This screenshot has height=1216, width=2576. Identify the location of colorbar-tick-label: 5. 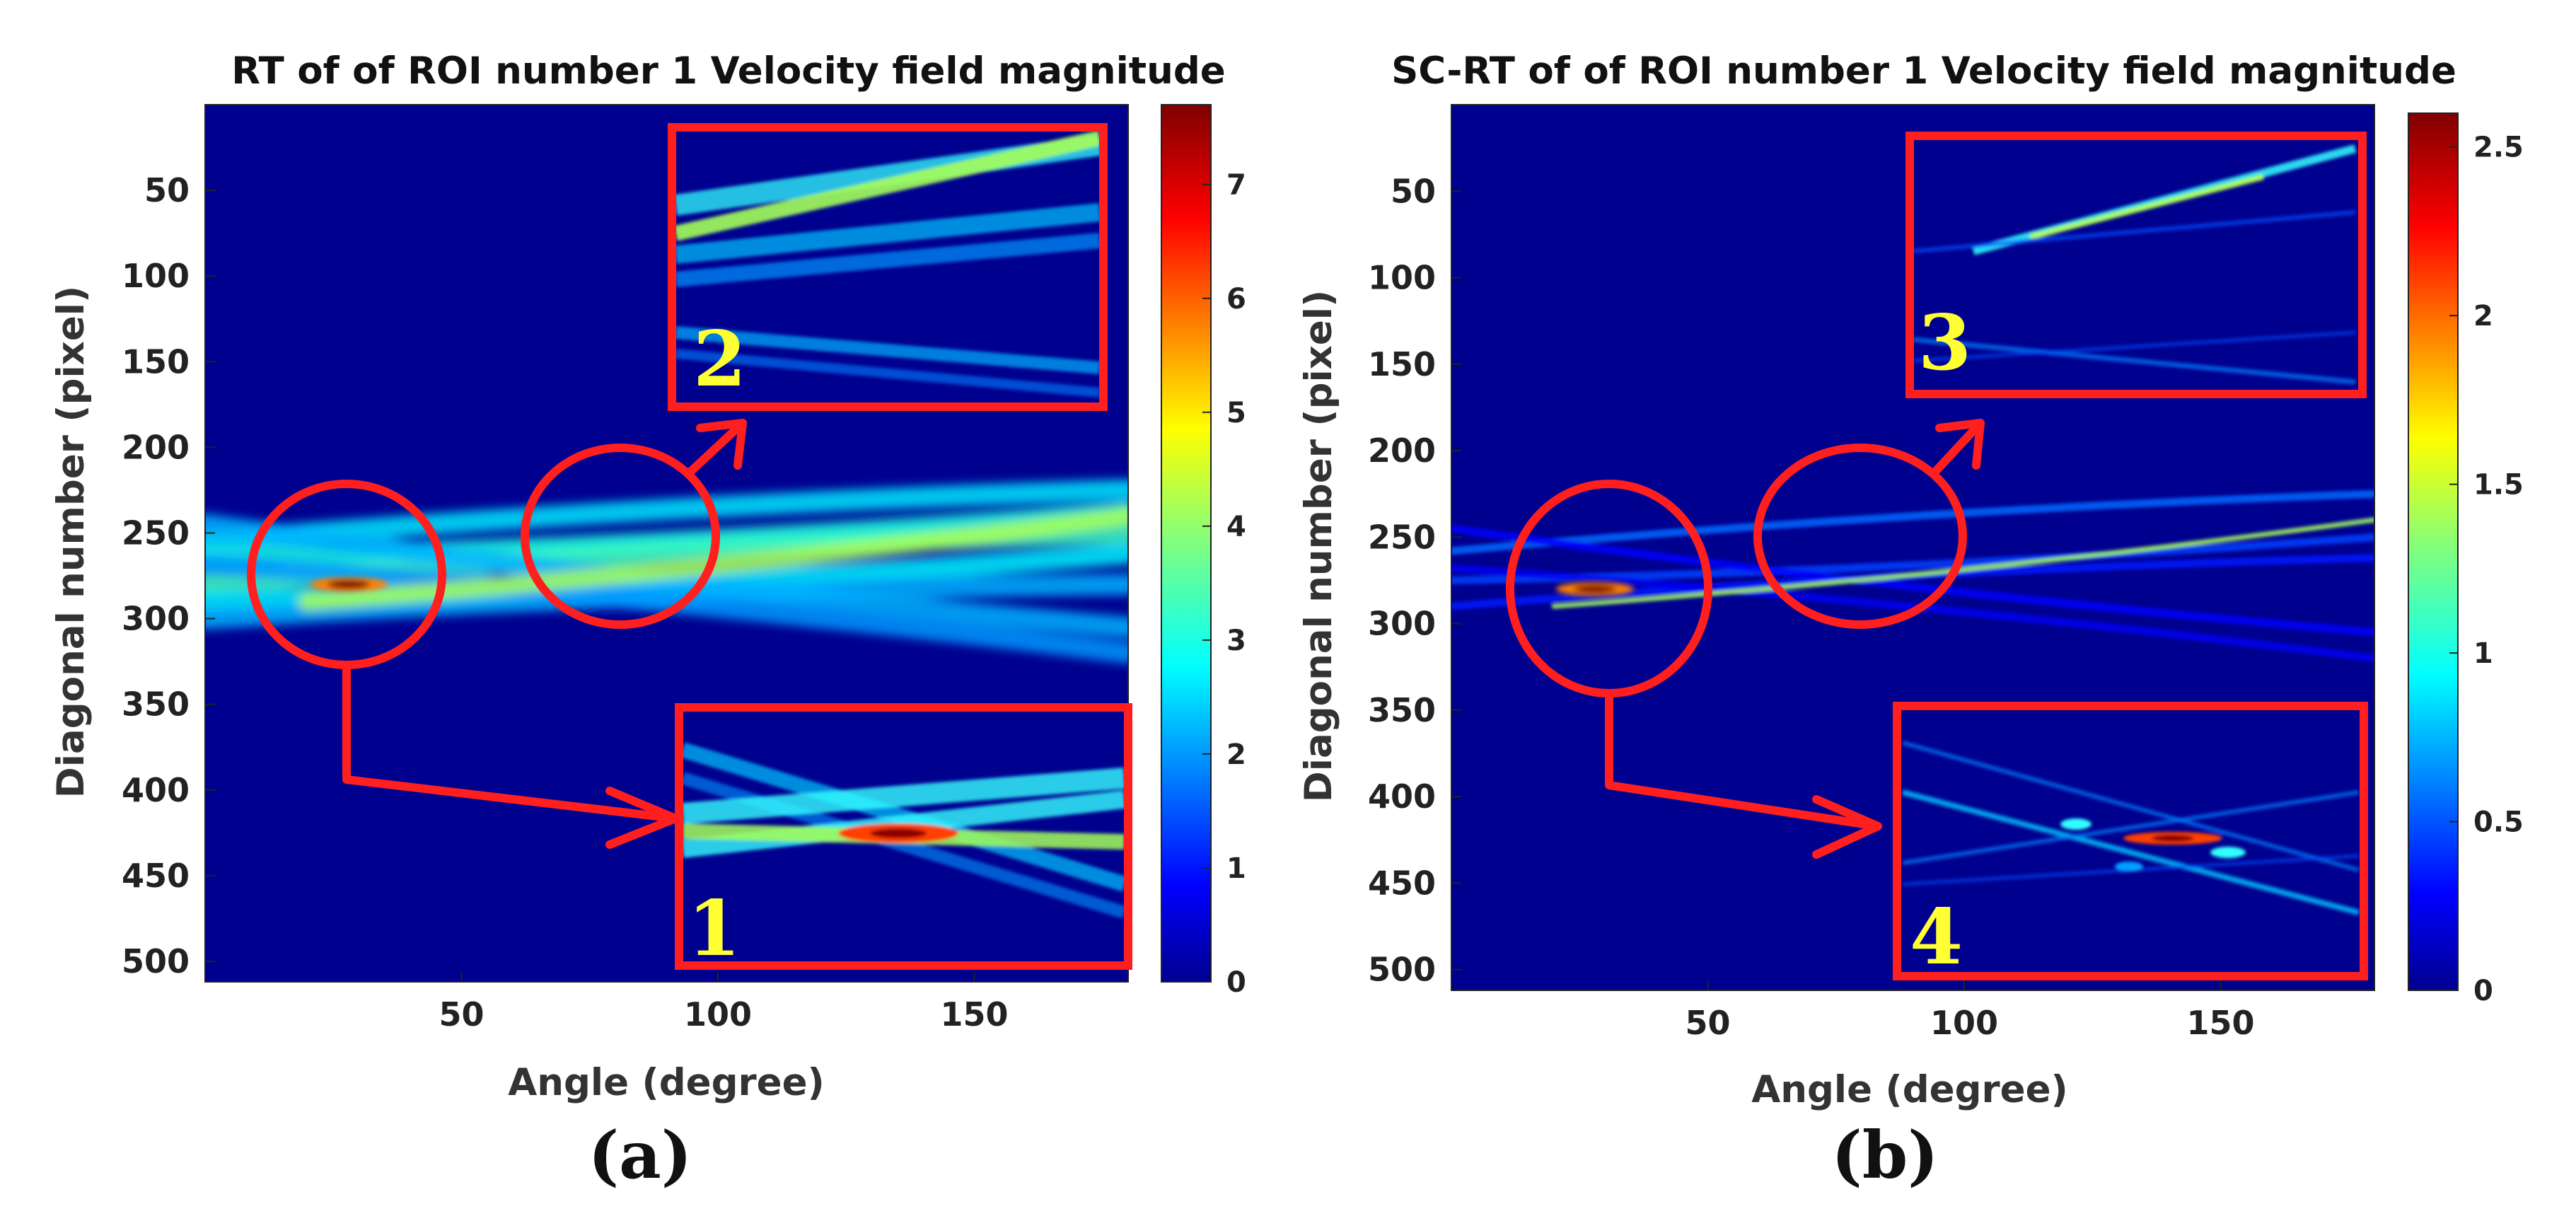
(1236, 413).